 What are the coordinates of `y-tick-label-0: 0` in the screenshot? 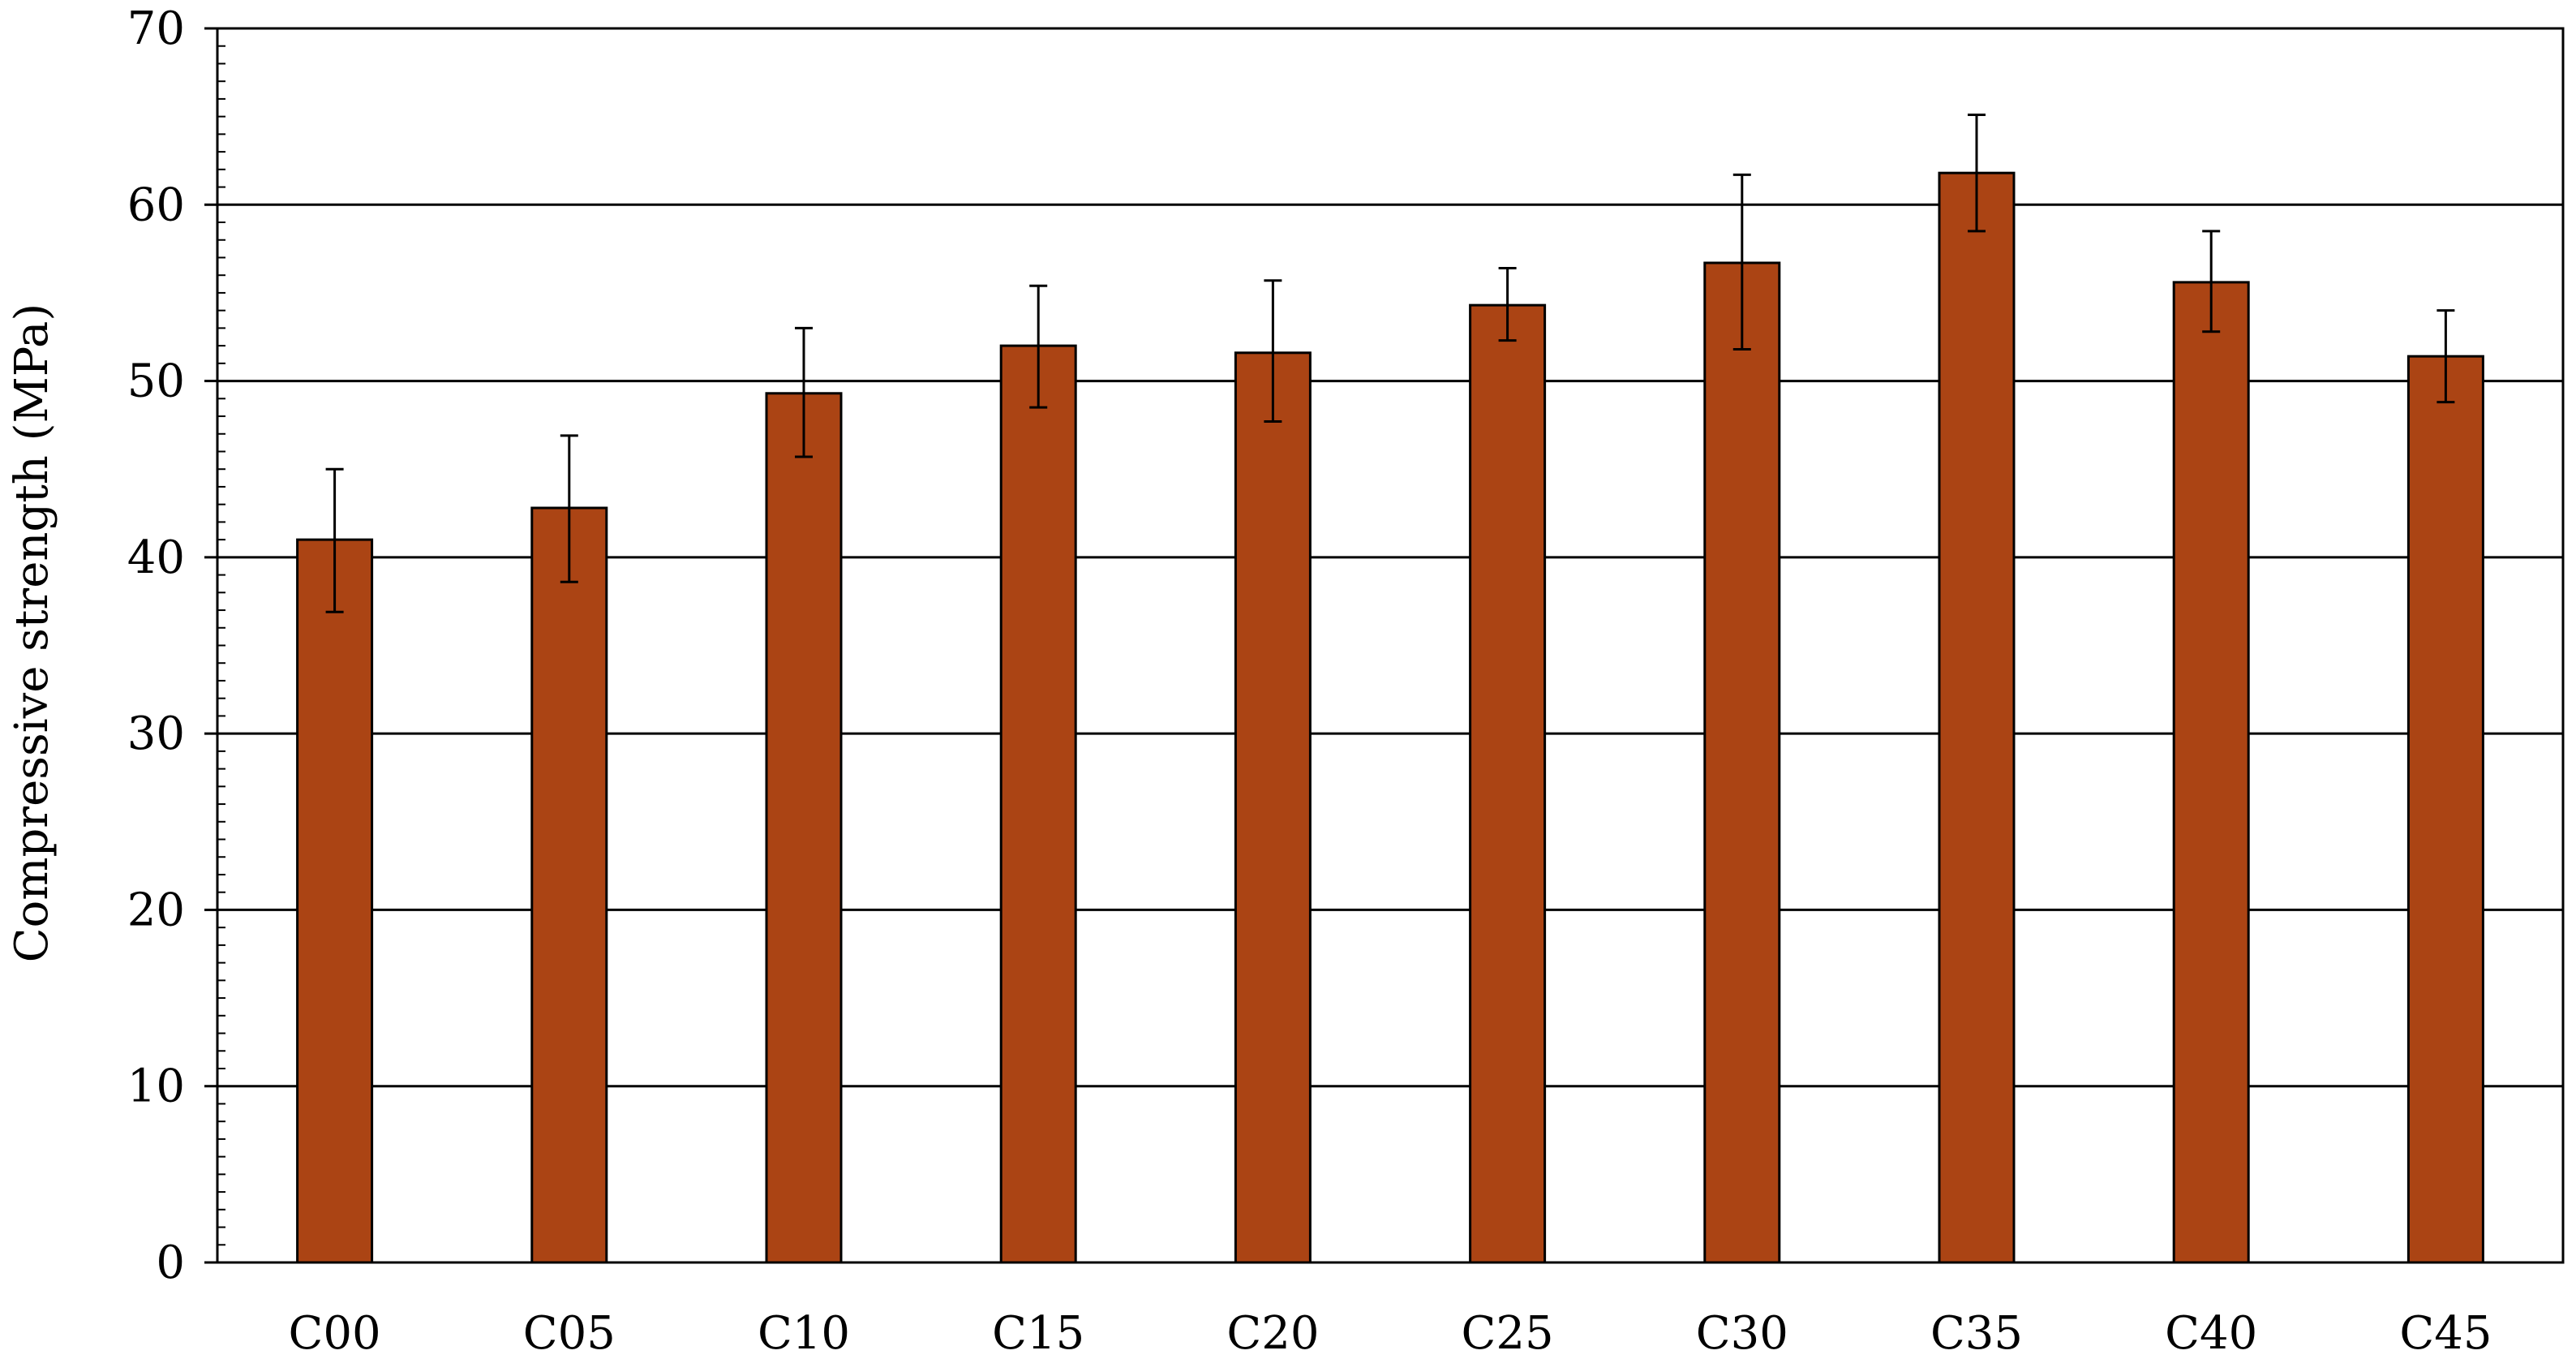 It's located at (170, 1263).